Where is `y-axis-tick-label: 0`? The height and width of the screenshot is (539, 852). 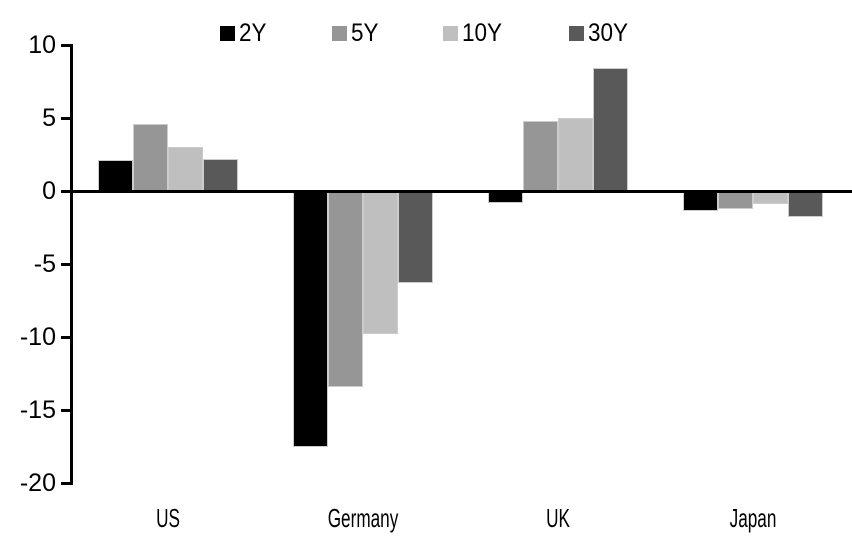 y-axis-tick-label: 0 is located at coordinates (49, 191).